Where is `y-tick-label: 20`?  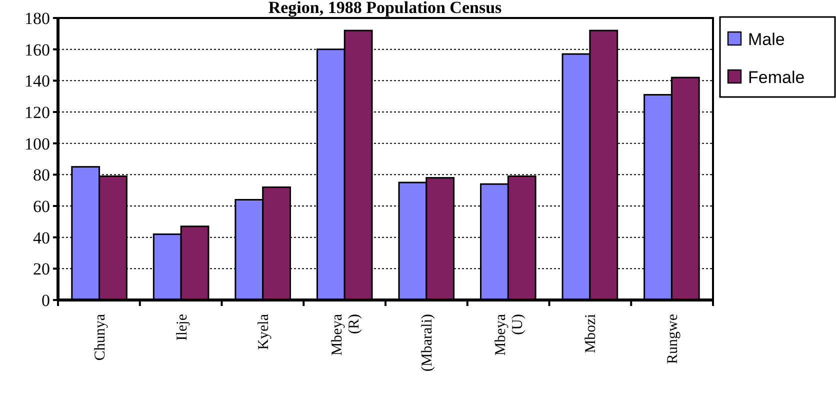 y-tick-label: 20 is located at coordinates (41, 269).